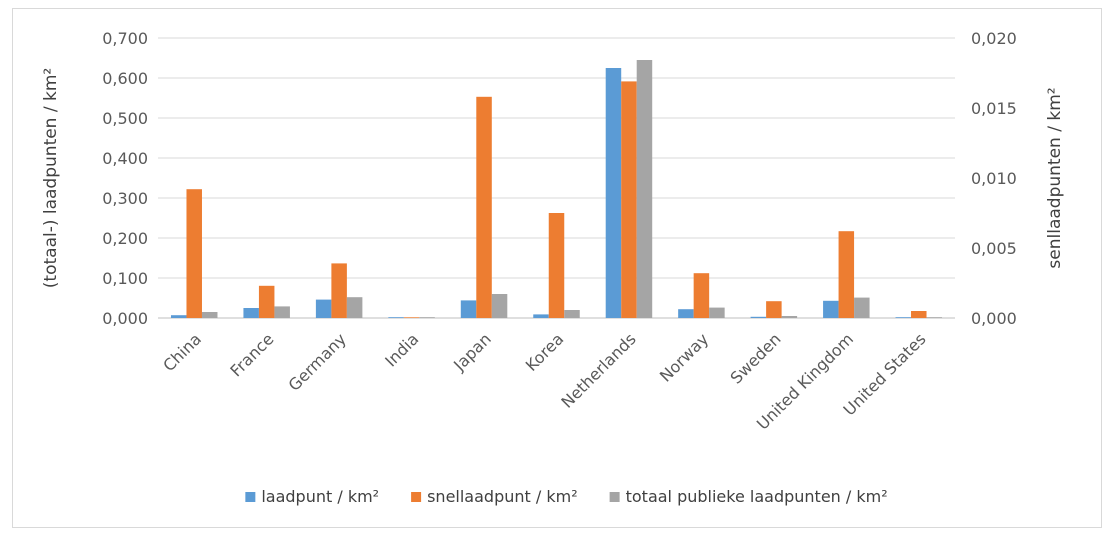 The height and width of the screenshot is (533, 1105). Describe the element at coordinates (125, 158) in the screenshot. I see `y-tick-label: 0,400` at that location.